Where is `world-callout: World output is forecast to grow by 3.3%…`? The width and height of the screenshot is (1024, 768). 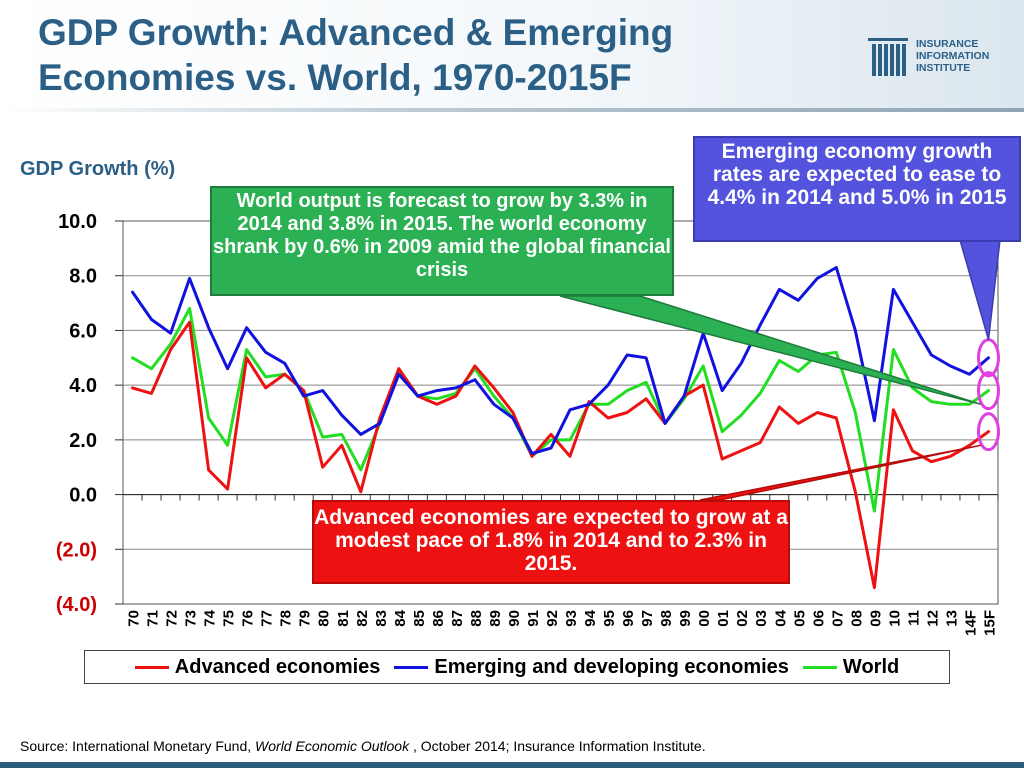
world-callout: World output is forecast to grow by 3.3%… is located at coordinates (442, 241).